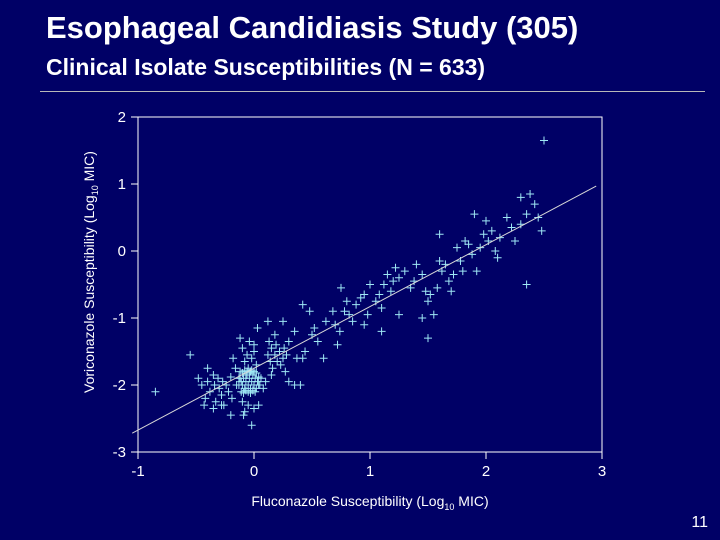 The image size is (720, 540). Describe the element at coordinates (699, 522) in the screenshot. I see `page-number: 11` at that location.